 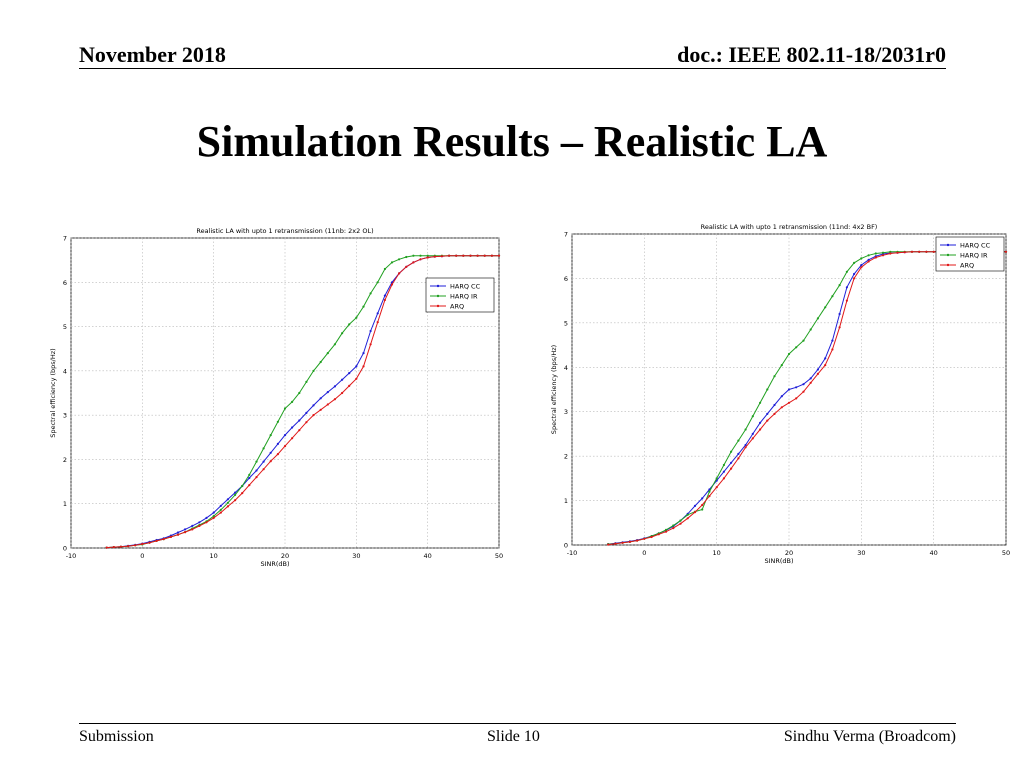 What do you see at coordinates (65, 549) in the screenshot?
I see `y-tick-label: 0` at bounding box center [65, 549].